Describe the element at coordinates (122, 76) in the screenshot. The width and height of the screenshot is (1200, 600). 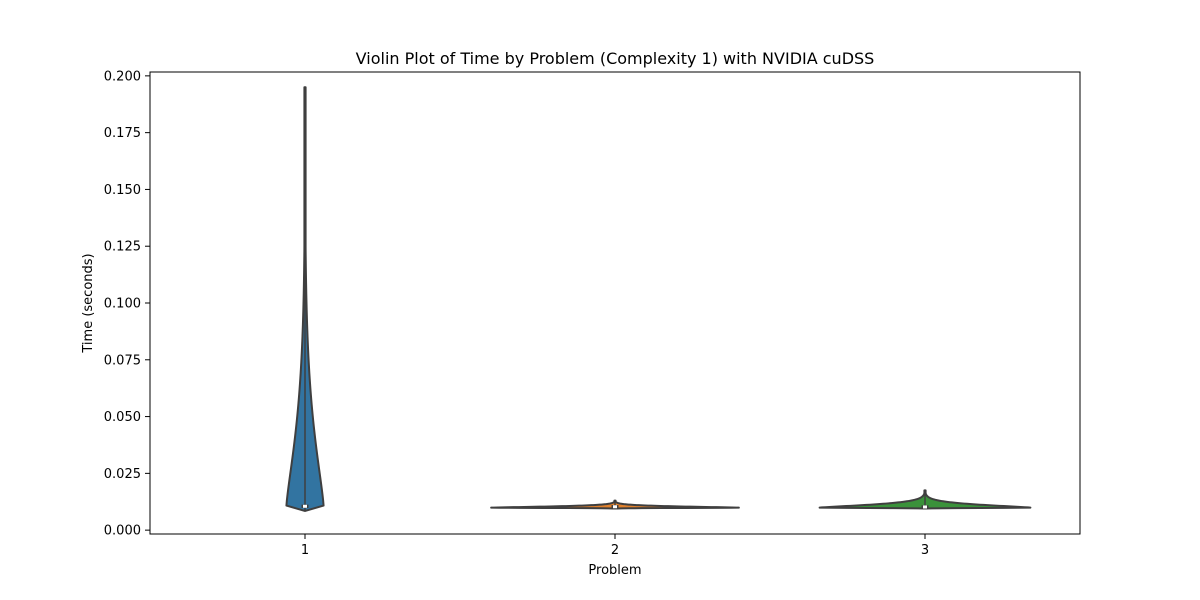
I see `y-tick-label: 0.200` at that location.